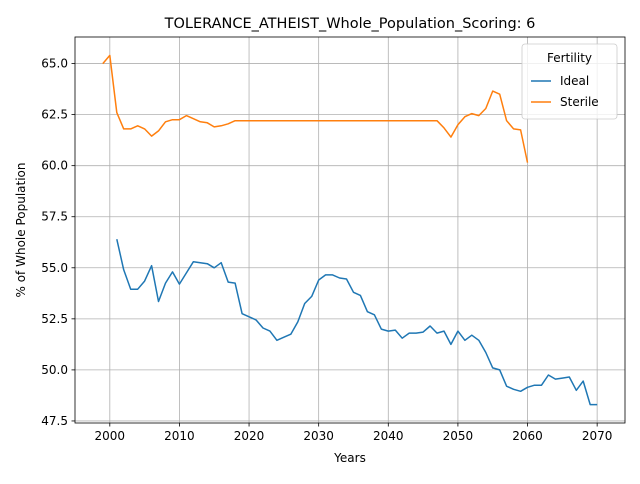 The height and width of the screenshot is (484, 640). What do you see at coordinates (458, 436) in the screenshot?
I see `x-tick-label: 2050` at bounding box center [458, 436].